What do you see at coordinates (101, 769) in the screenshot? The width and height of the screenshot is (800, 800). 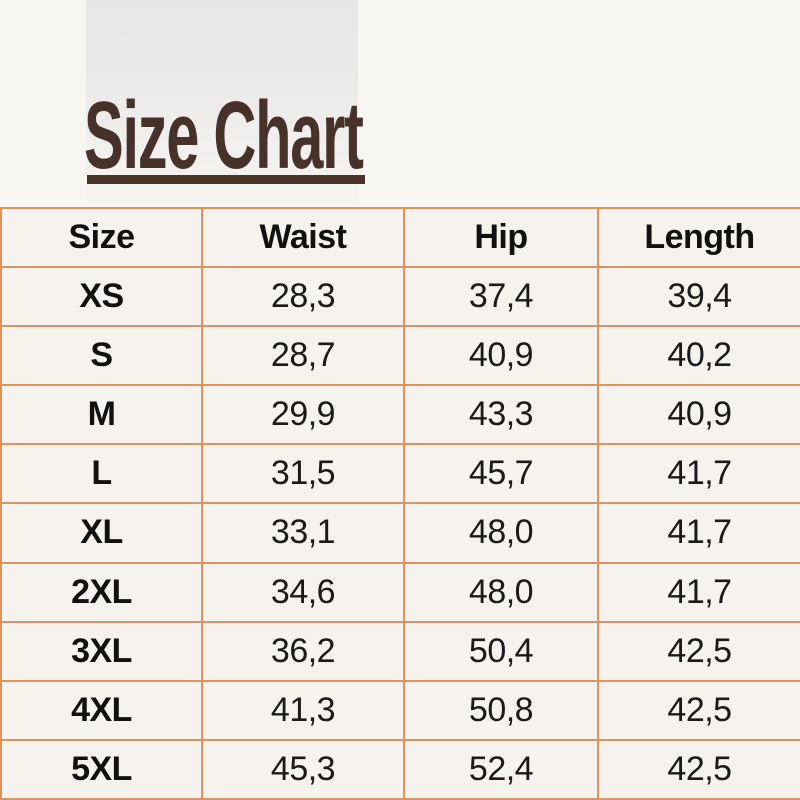 I see `cell-size: 5XL` at bounding box center [101, 769].